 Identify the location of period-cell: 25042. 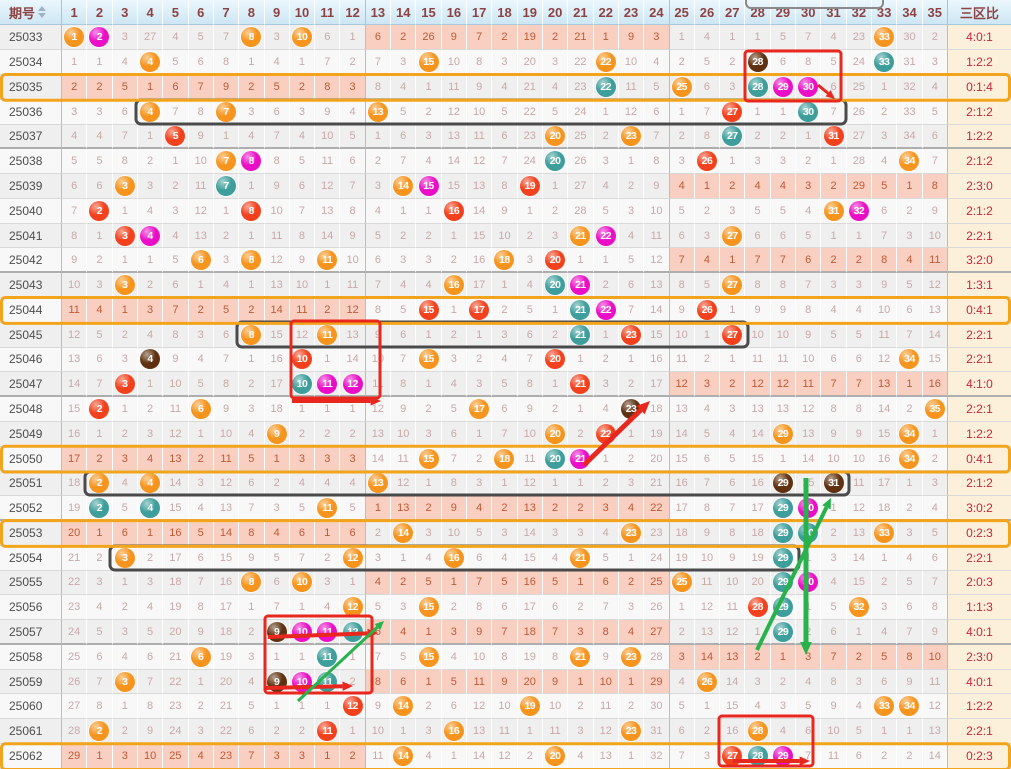
(31, 261).